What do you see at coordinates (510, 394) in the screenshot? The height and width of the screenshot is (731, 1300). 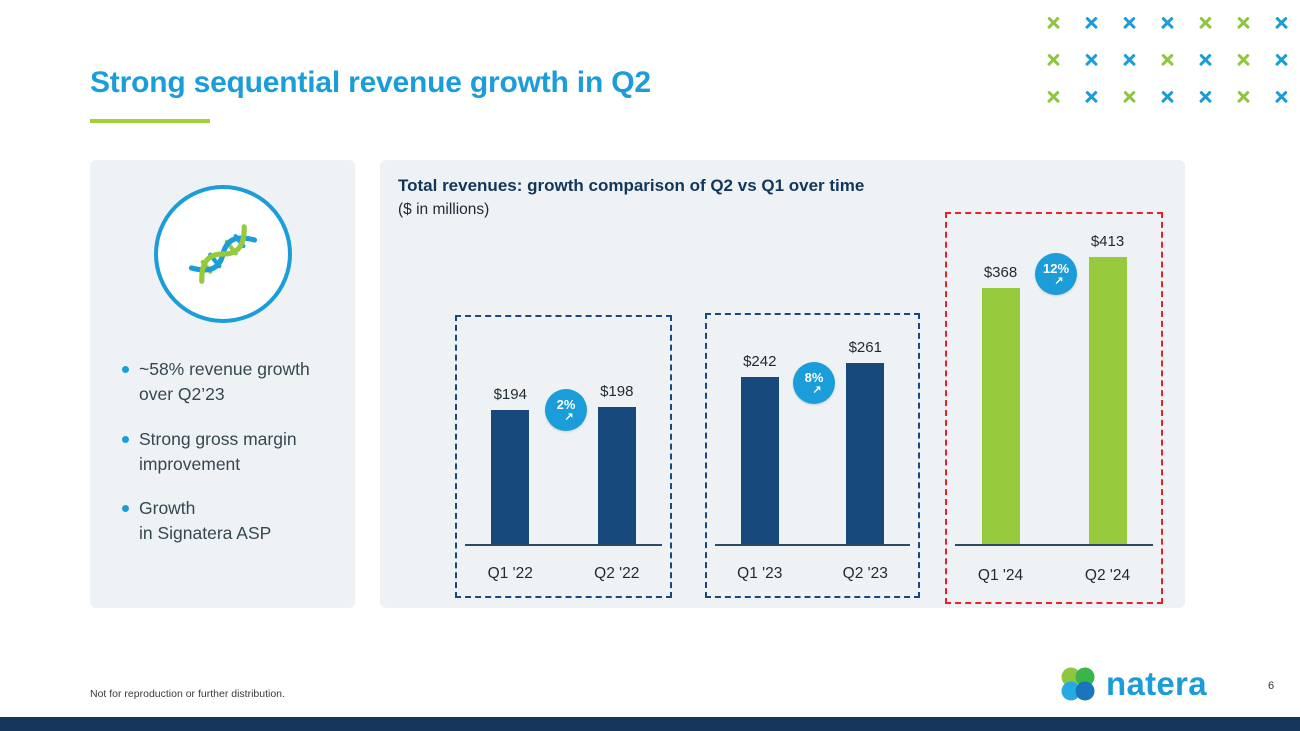 I see `bar-value-label: $194` at bounding box center [510, 394].